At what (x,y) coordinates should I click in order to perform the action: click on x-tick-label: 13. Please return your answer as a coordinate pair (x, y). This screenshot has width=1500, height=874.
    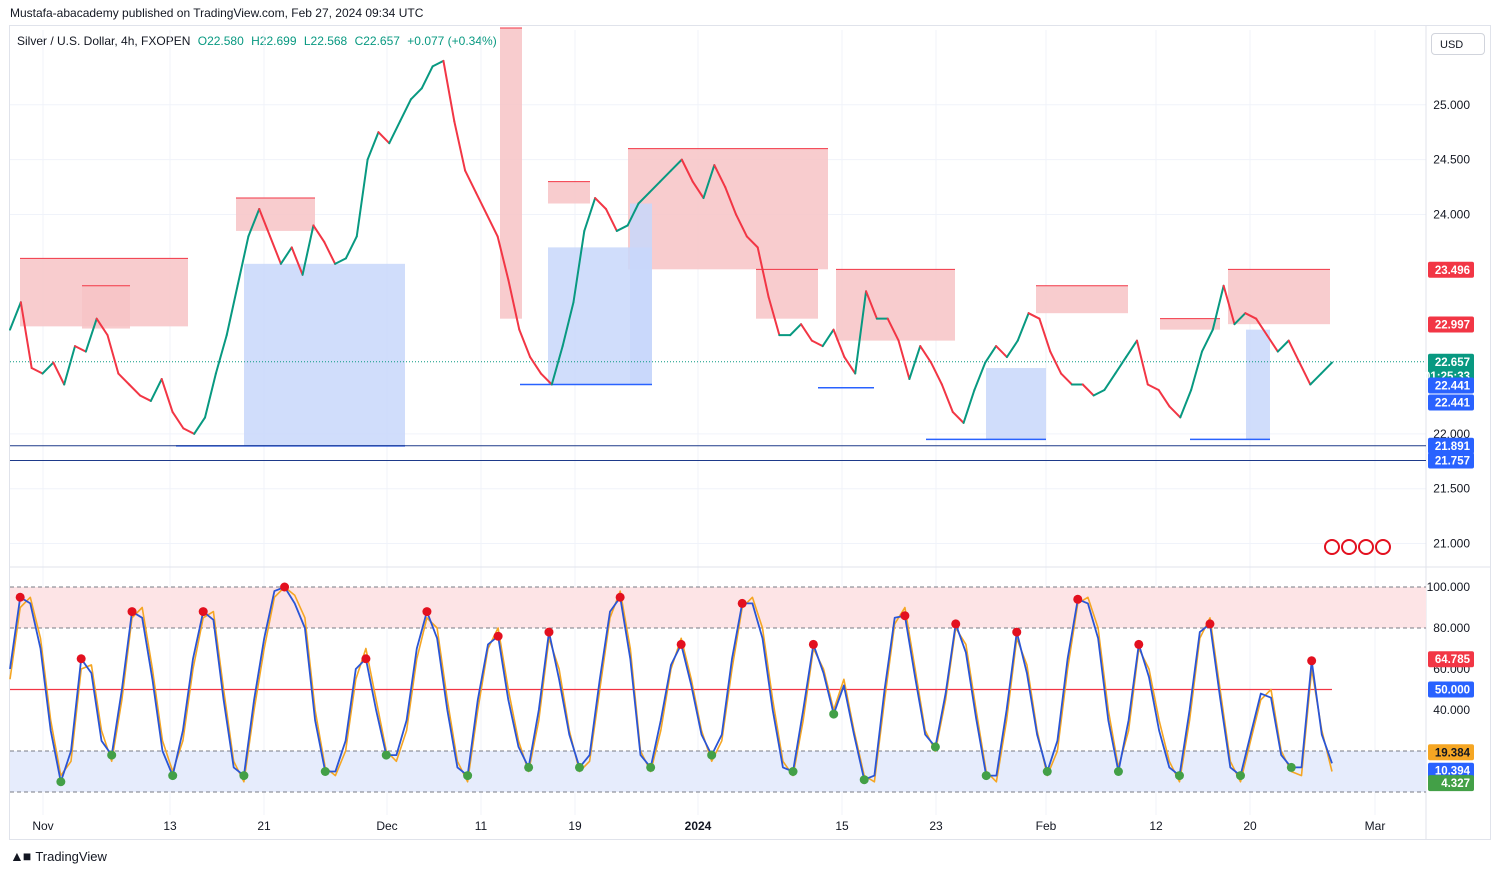
    Looking at the image, I should click on (170, 826).